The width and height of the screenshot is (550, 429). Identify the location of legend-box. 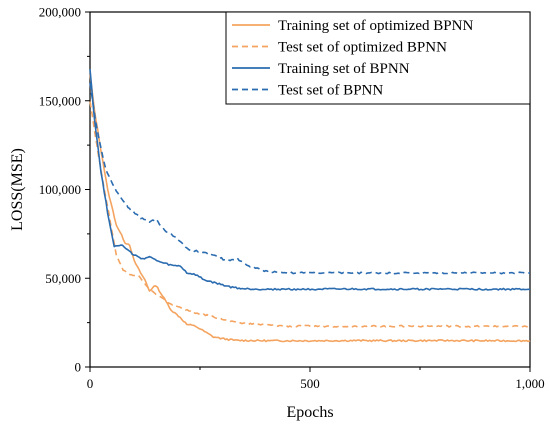
(378, 58).